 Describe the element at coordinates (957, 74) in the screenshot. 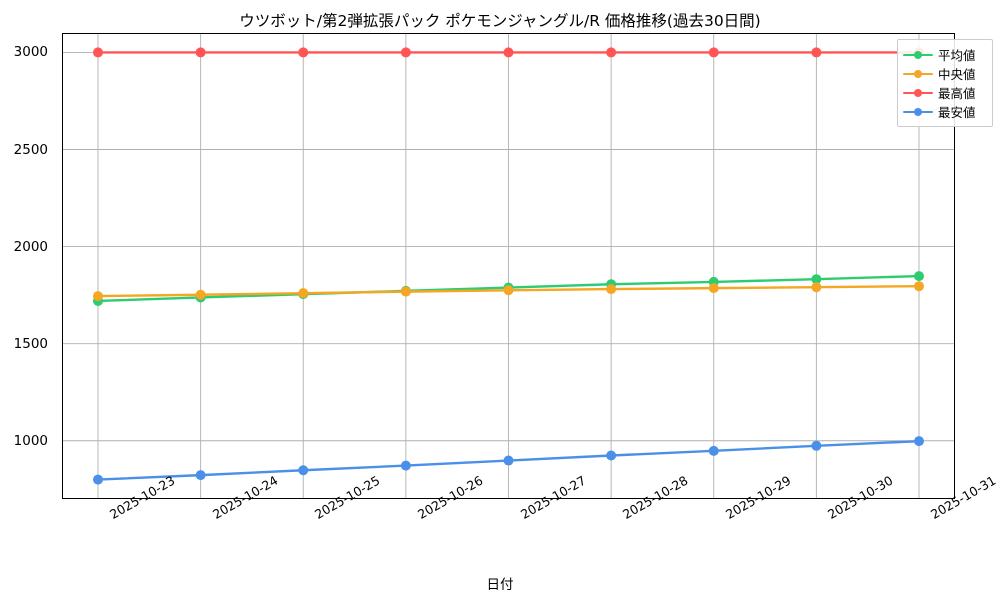

I see `legend-label: 中央値` at that location.